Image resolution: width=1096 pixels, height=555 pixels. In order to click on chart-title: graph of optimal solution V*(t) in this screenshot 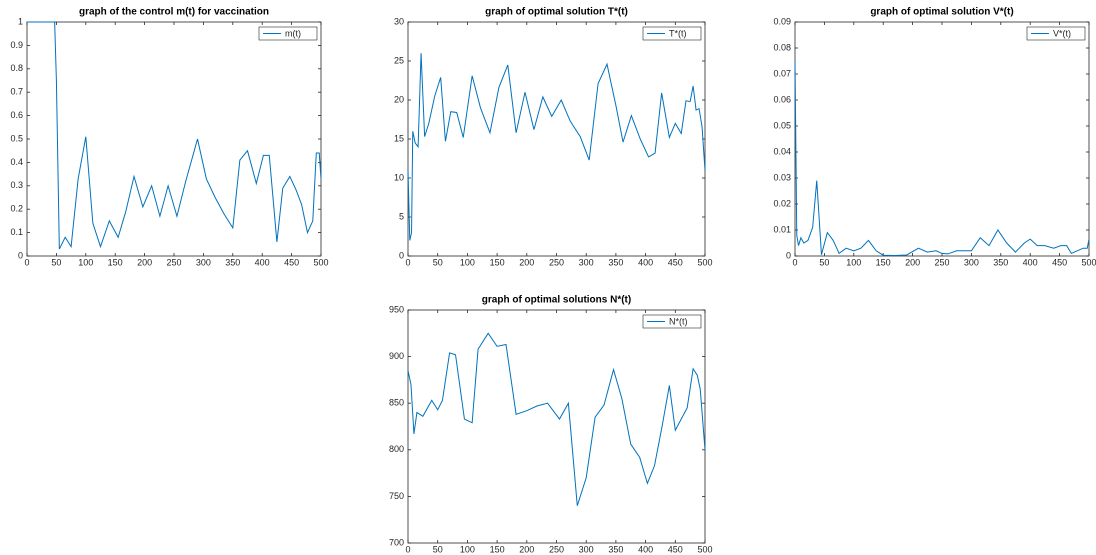, I will do `click(941, 12)`.